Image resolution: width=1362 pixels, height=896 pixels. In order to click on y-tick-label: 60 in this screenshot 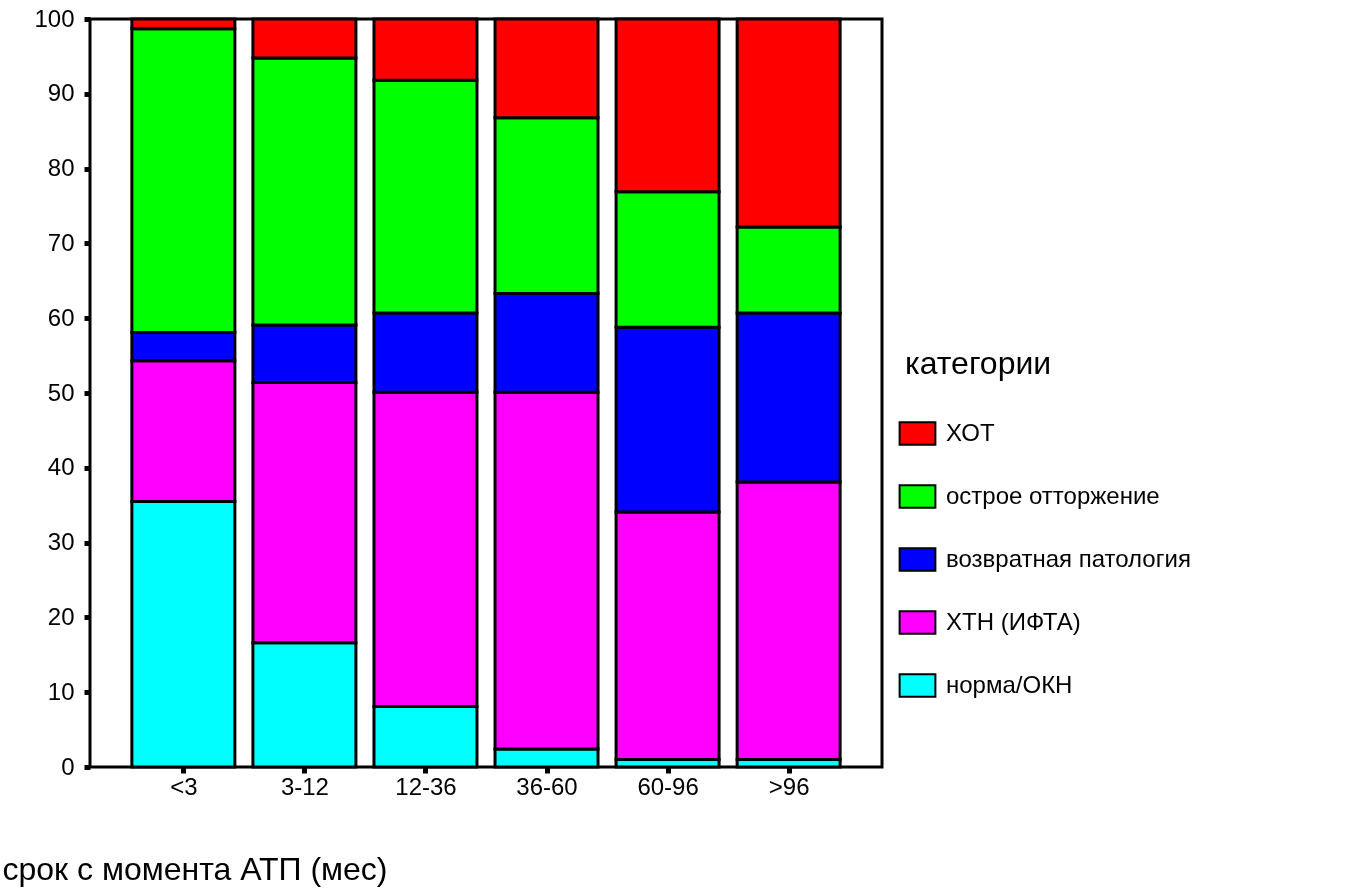, I will do `click(61, 317)`.